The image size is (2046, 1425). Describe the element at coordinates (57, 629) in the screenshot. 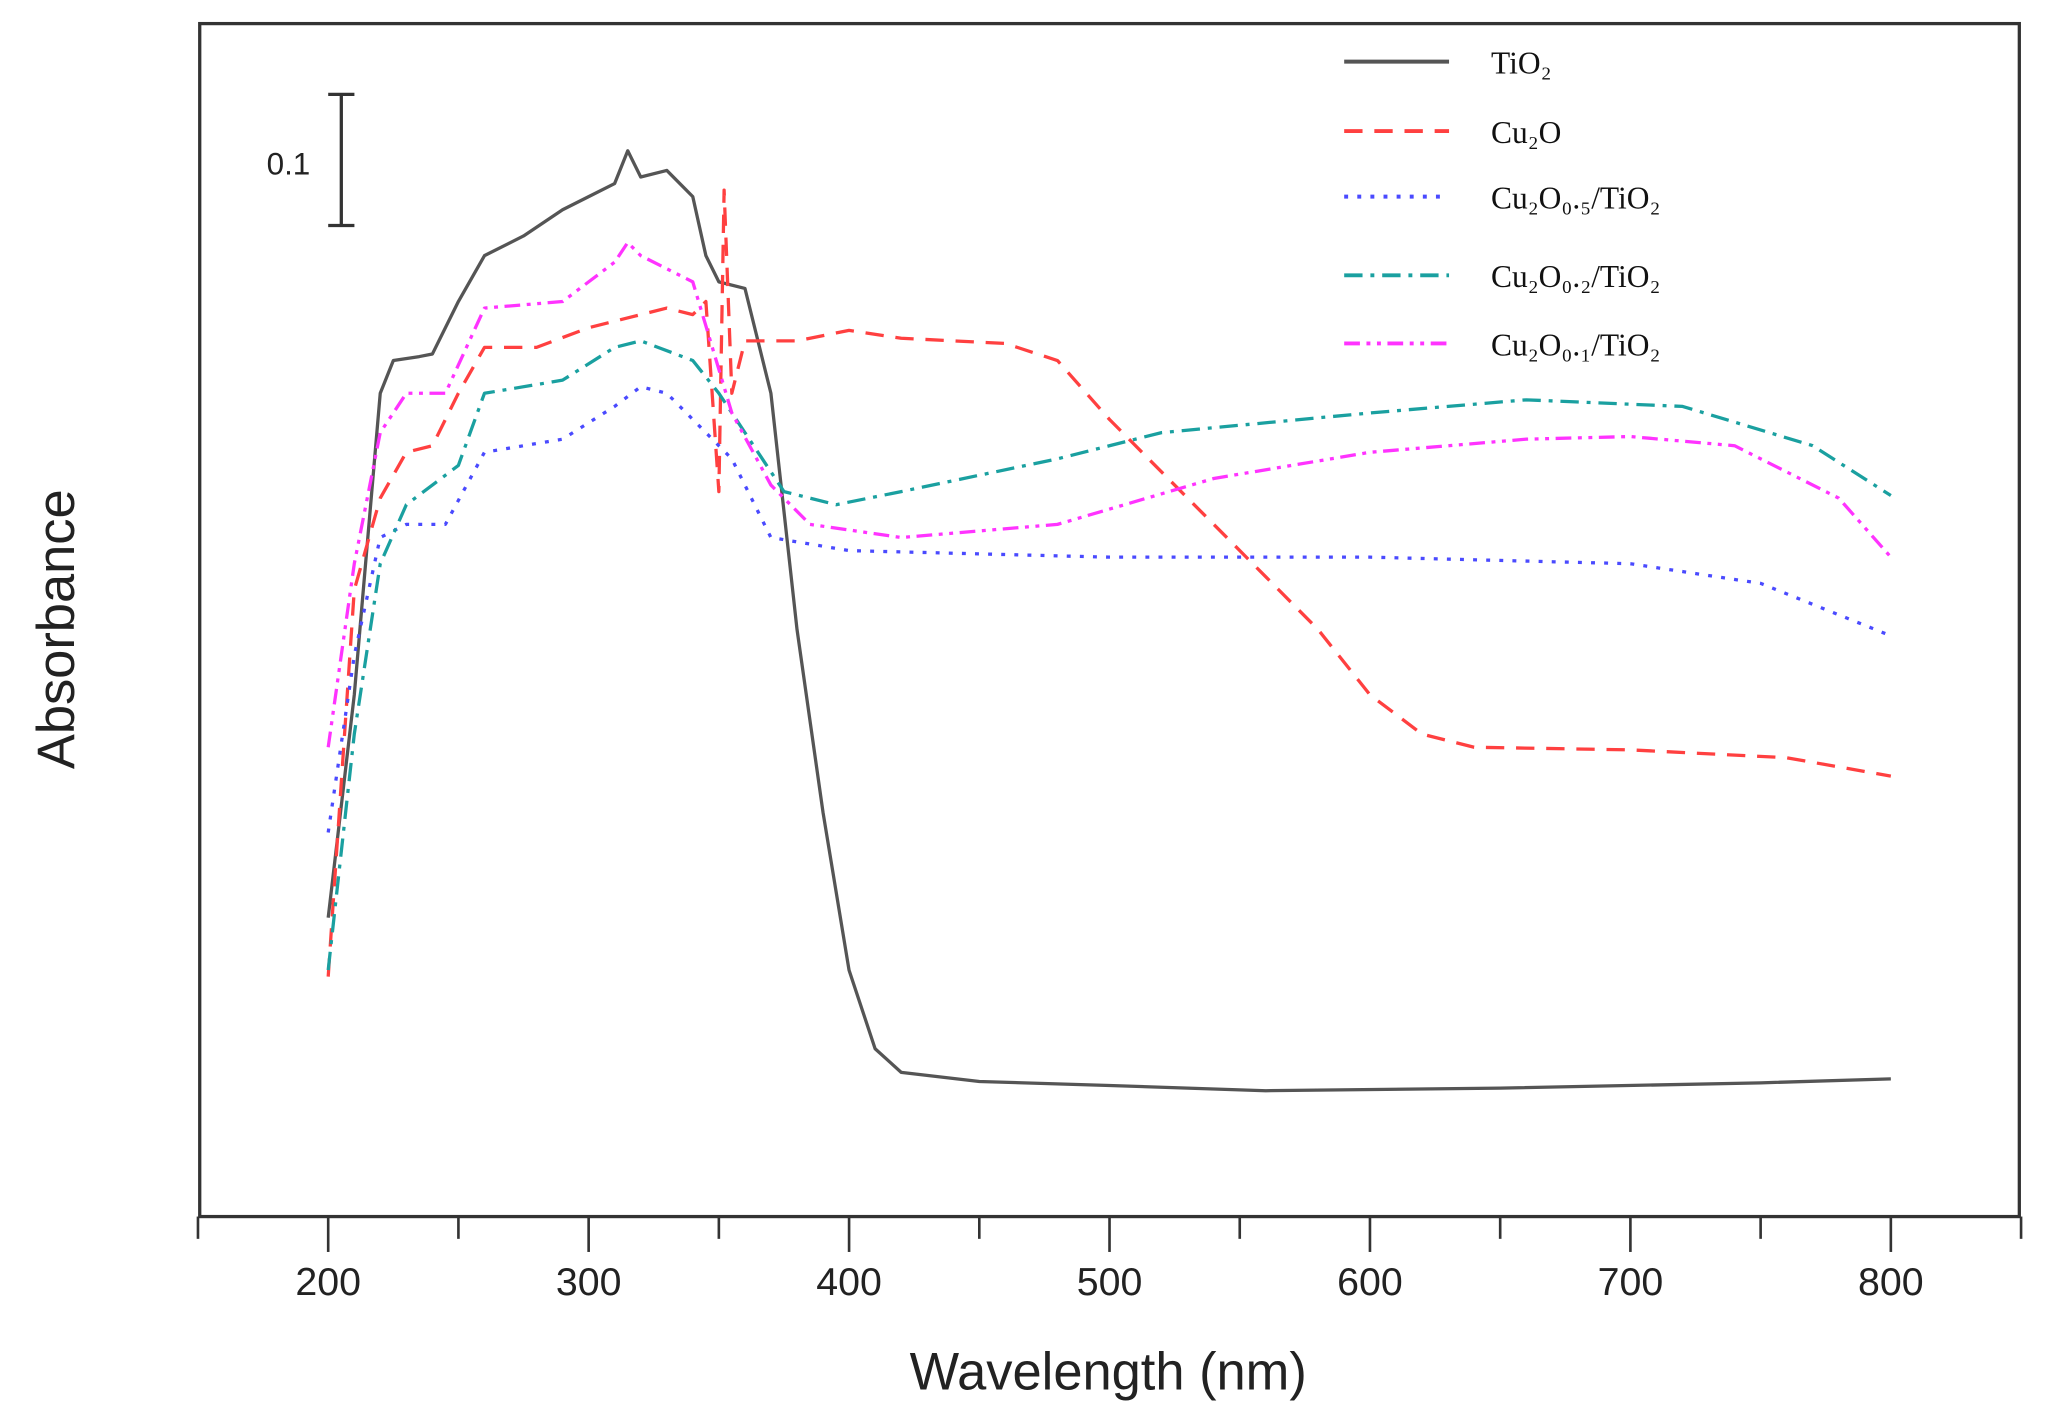

I see `y-axis-title: Absorbance` at that location.